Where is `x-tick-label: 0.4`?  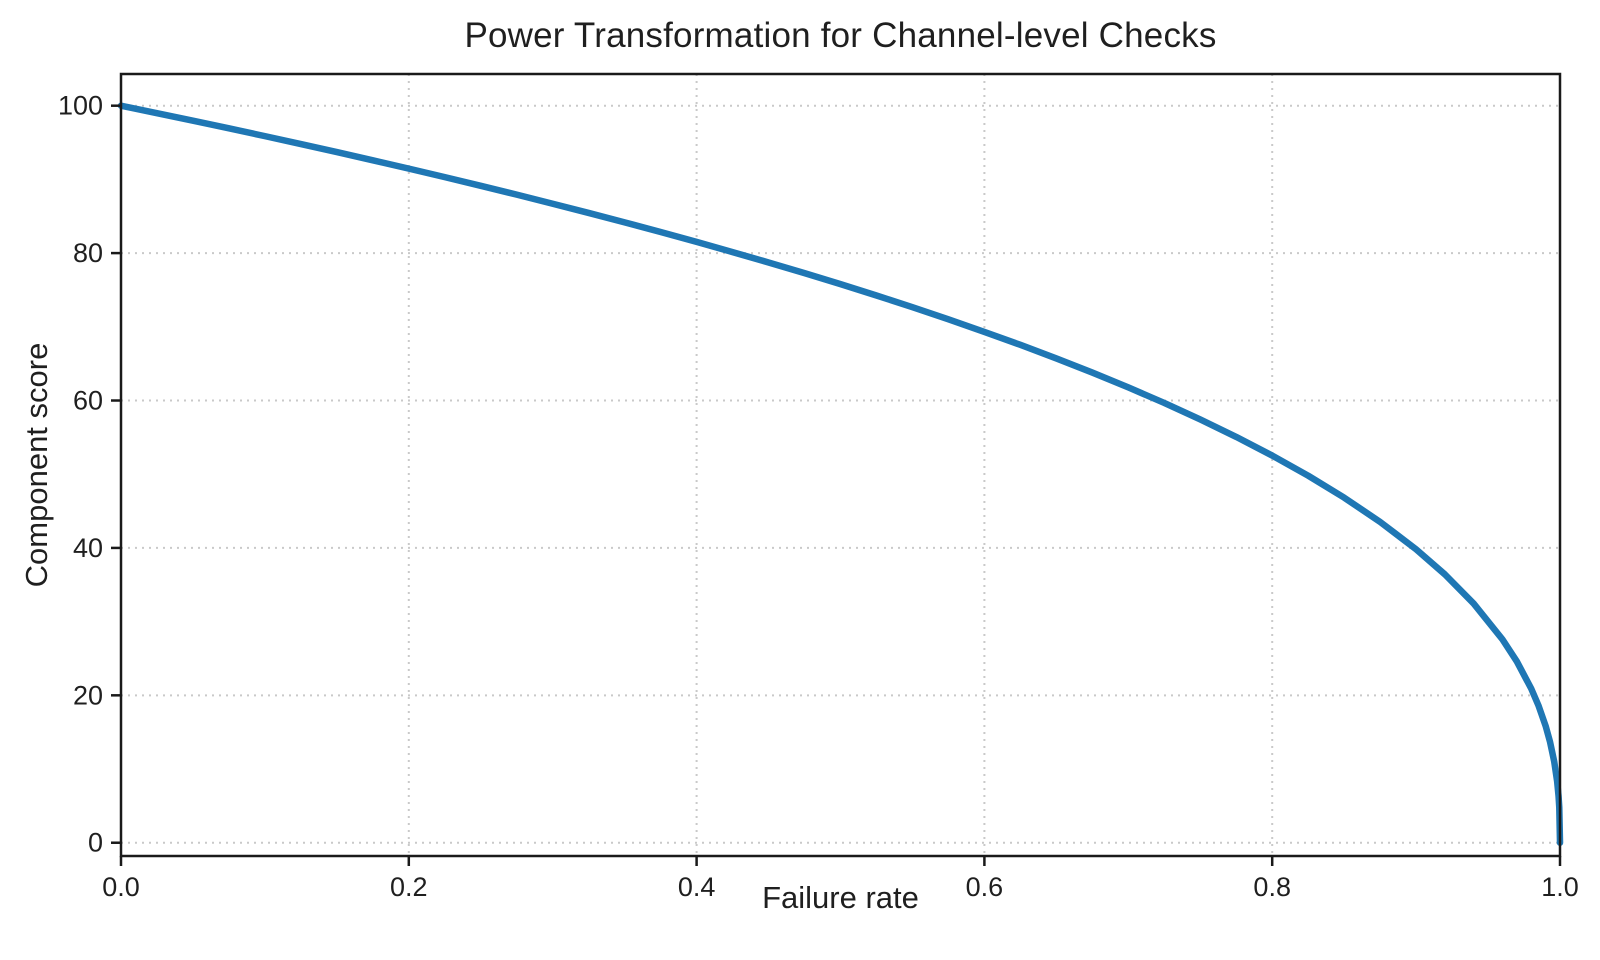 x-tick-label: 0.4 is located at coordinates (697, 887).